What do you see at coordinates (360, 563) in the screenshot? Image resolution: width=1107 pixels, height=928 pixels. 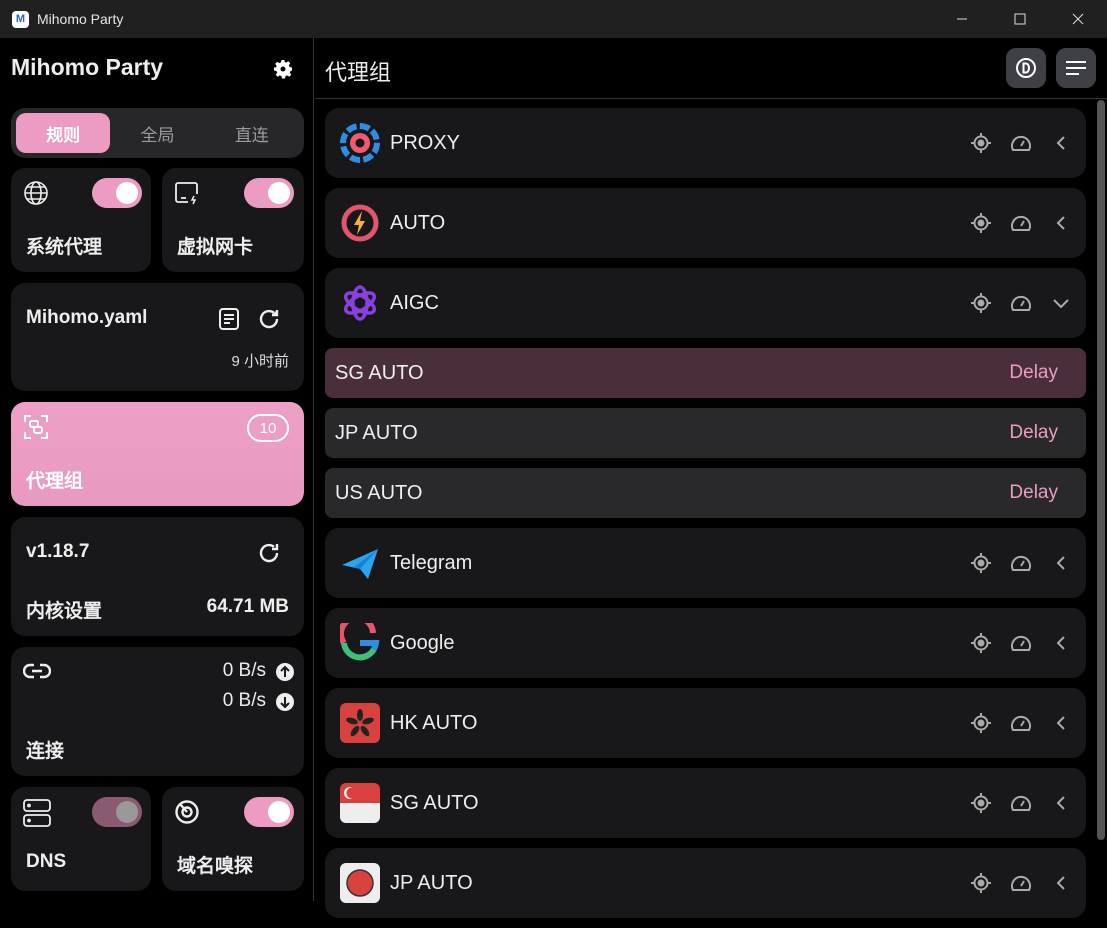 I see `telegram-icon` at bounding box center [360, 563].